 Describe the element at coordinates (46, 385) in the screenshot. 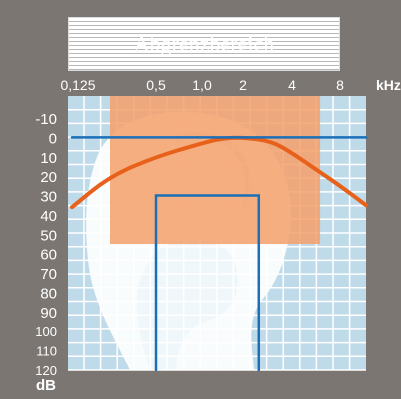

I see `y-axis-unit: dB` at that location.